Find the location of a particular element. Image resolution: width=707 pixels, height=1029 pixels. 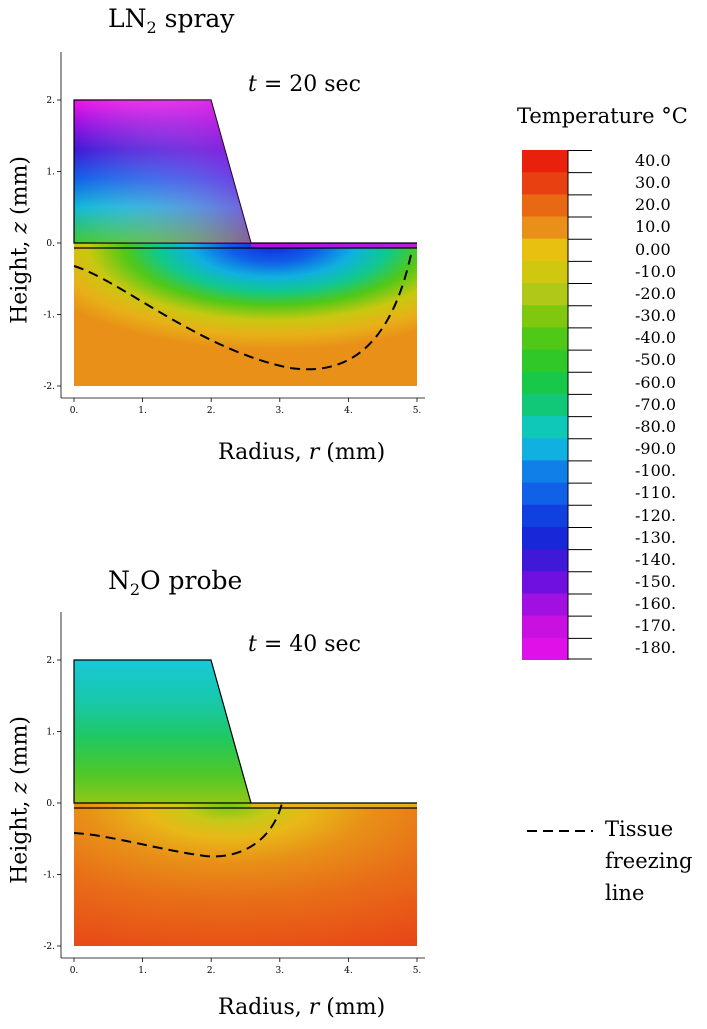

colorbar-label: -130. is located at coordinates (656, 537).